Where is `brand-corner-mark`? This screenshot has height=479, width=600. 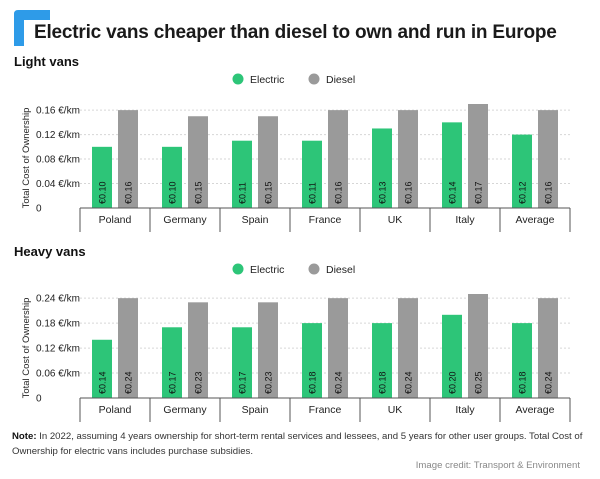
brand-corner-mark is located at coordinates (32, 28).